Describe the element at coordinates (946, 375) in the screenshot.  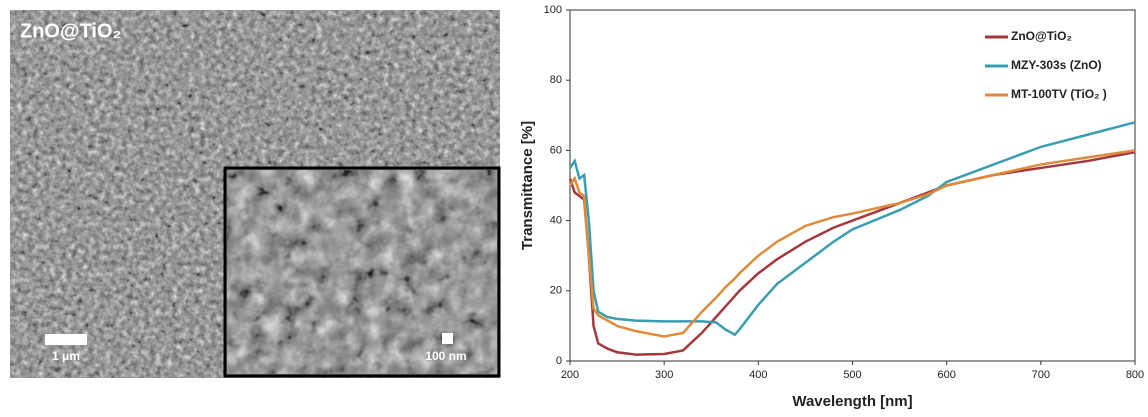
I see `x-tick-label: 600` at that location.